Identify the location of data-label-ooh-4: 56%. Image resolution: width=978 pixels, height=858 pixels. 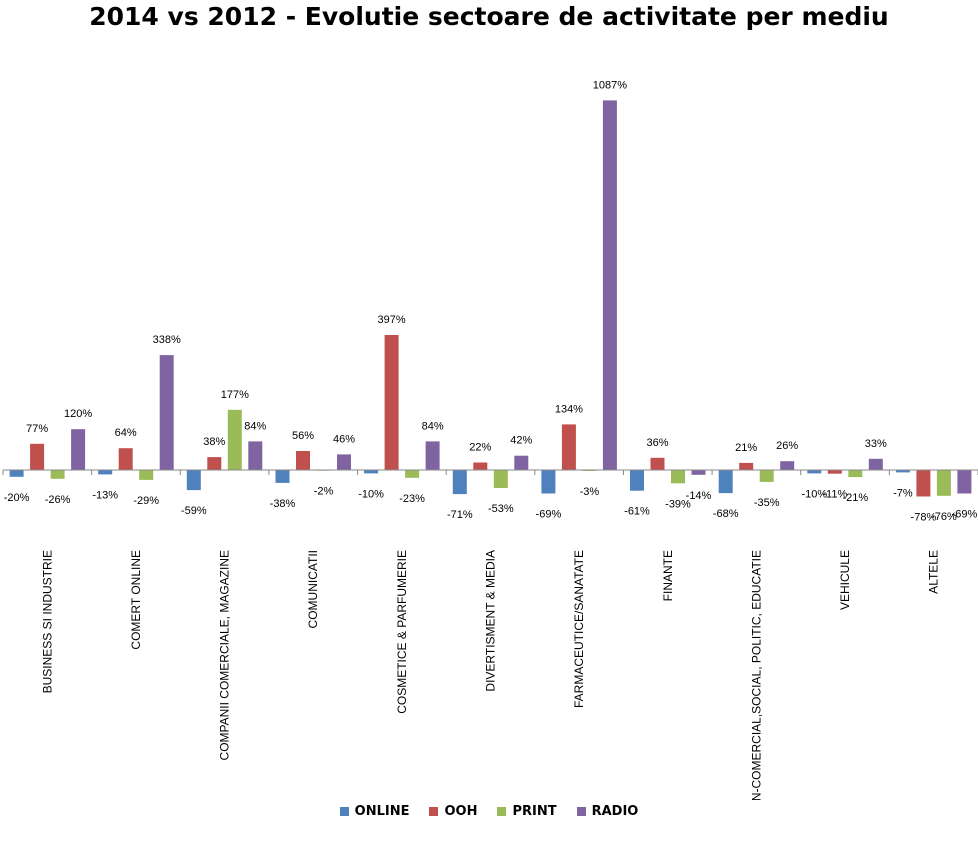
(303, 436).